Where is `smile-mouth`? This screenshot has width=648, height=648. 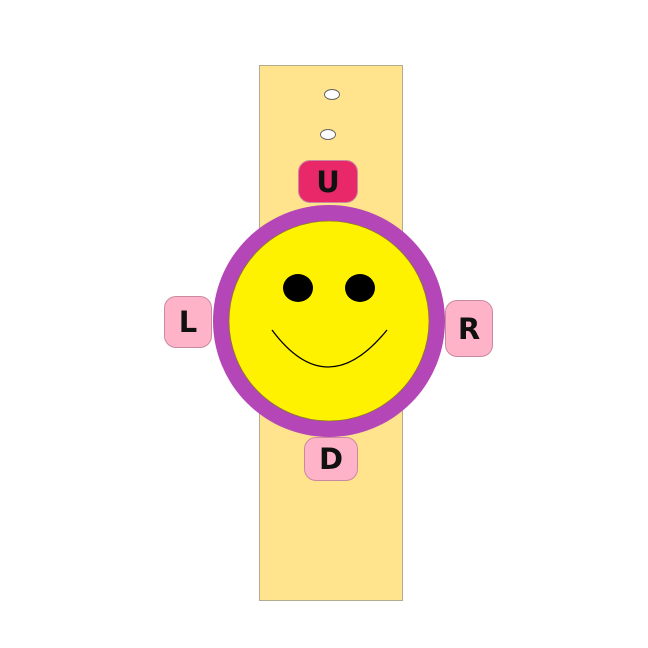
smile-mouth is located at coordinates (329, 348).